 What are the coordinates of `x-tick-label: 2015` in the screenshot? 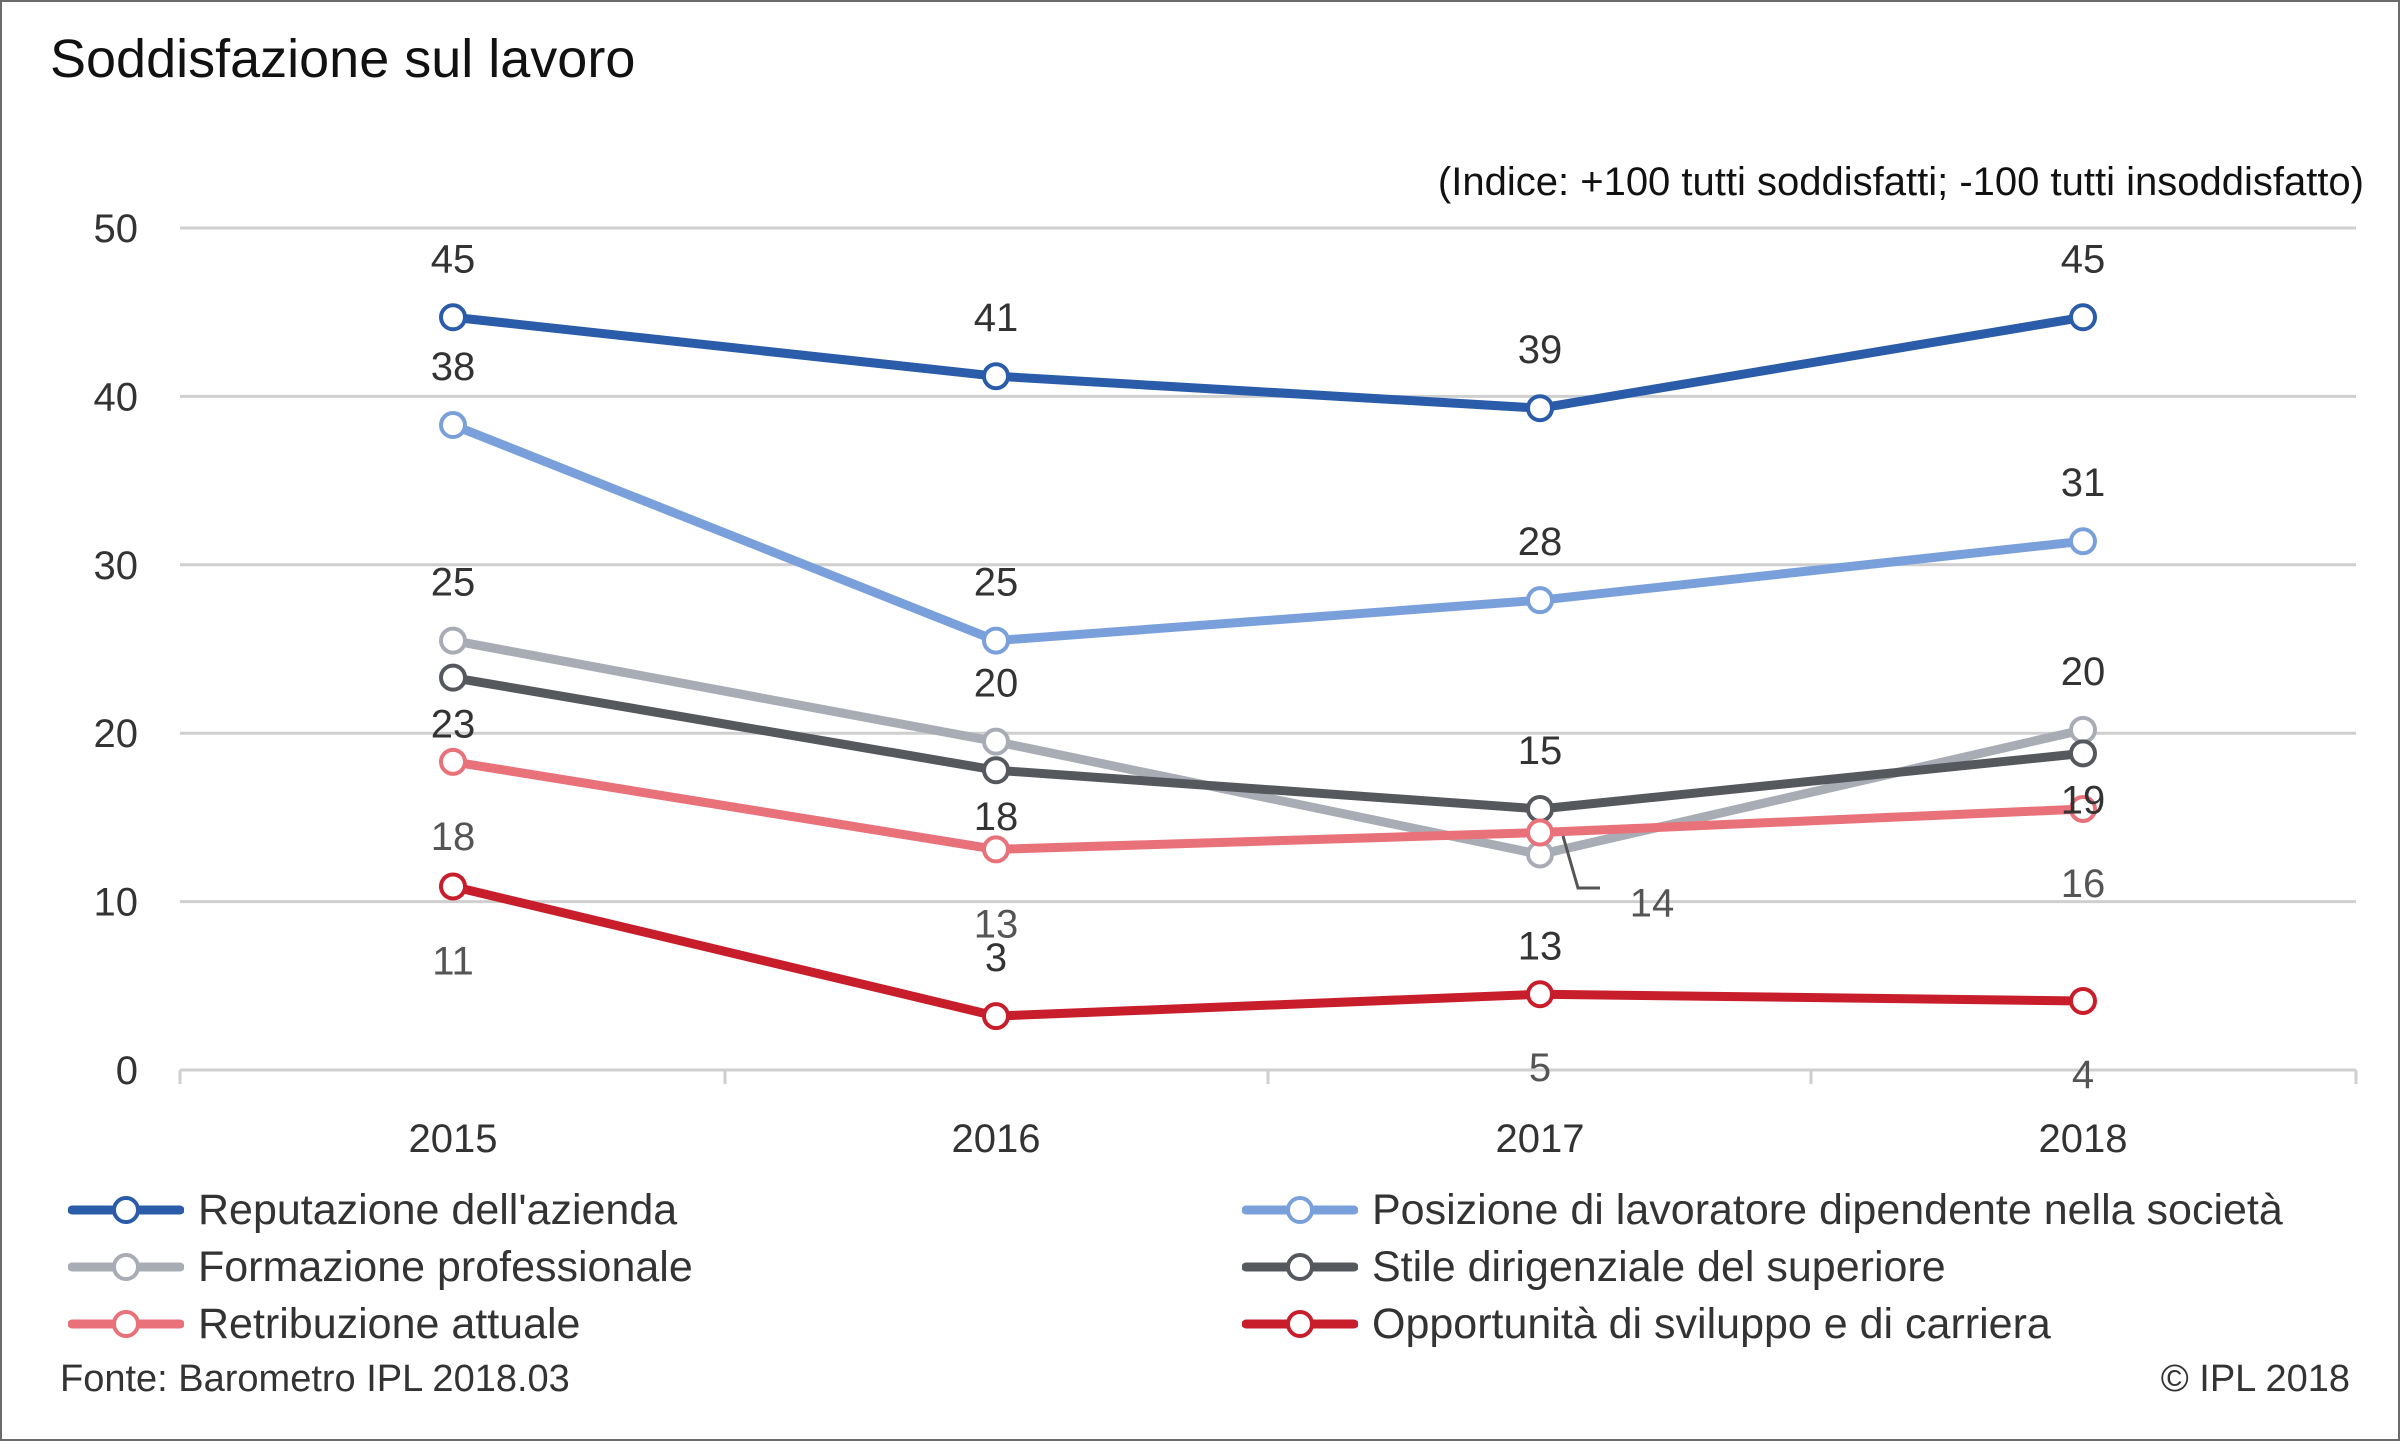 It's located at (453, 1139).